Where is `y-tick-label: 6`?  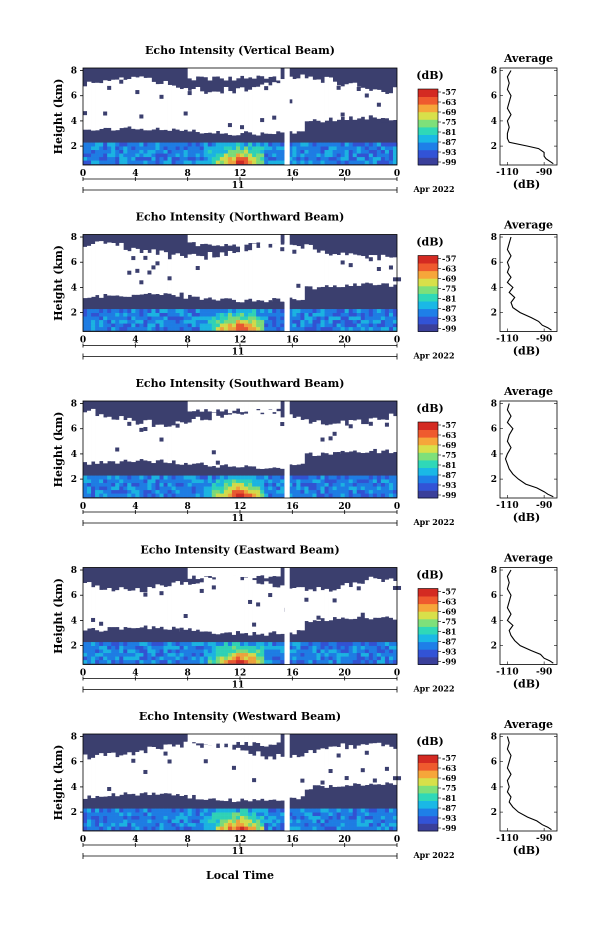
y-tick-label: 6 is located at coordinates (74, 97).